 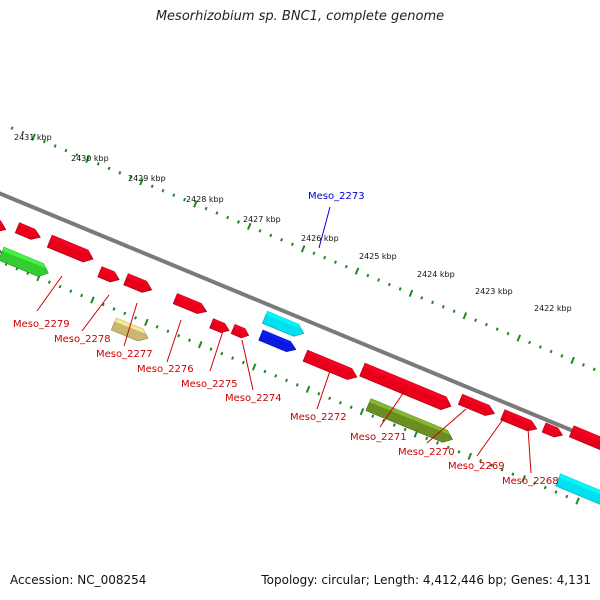 I want to click on accession-text: Accession: NC_008254, so click(x=78, y=580).